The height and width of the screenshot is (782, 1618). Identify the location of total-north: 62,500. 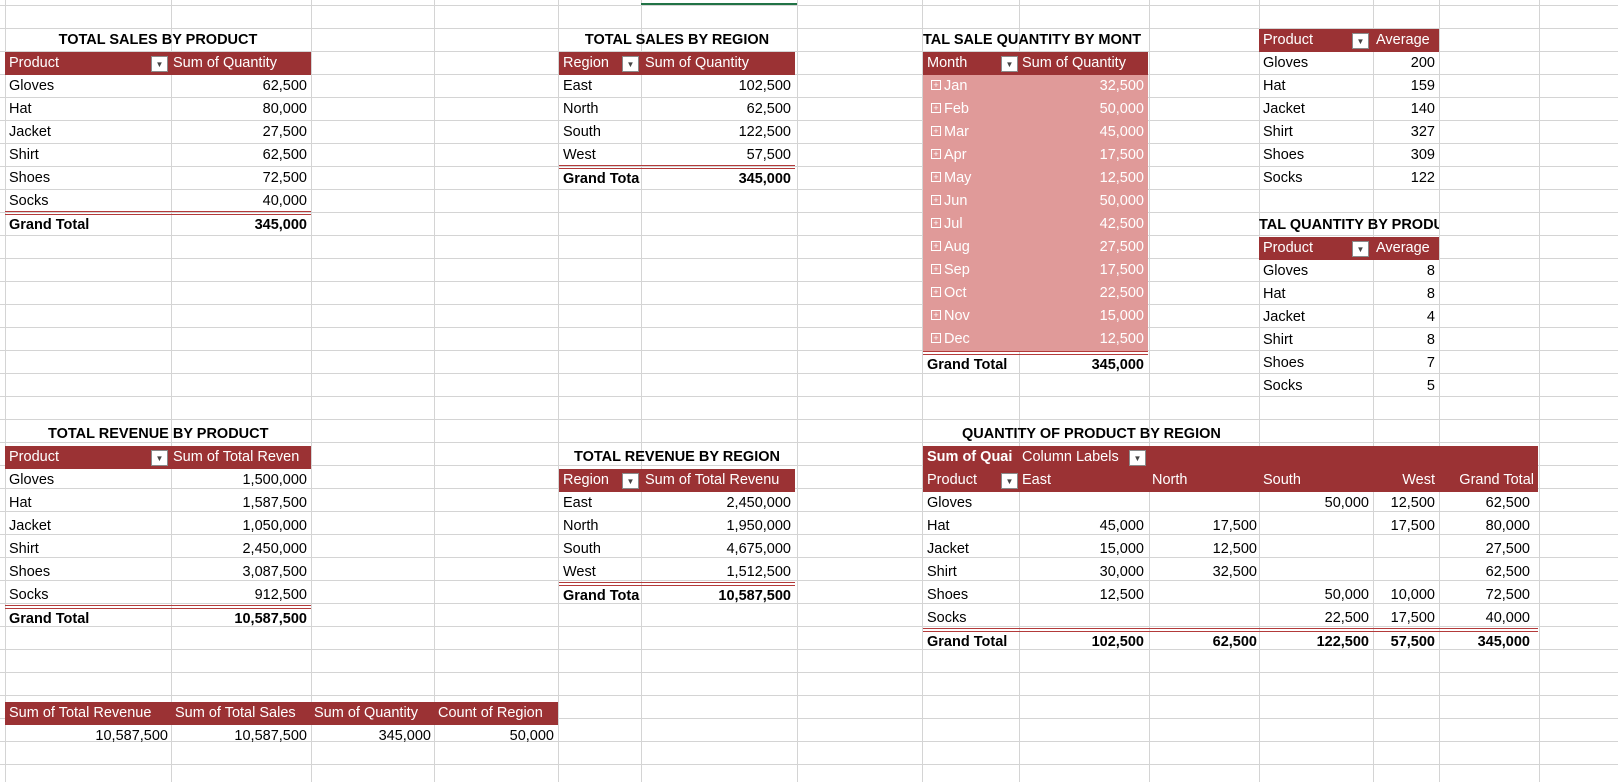
(1234, 642).